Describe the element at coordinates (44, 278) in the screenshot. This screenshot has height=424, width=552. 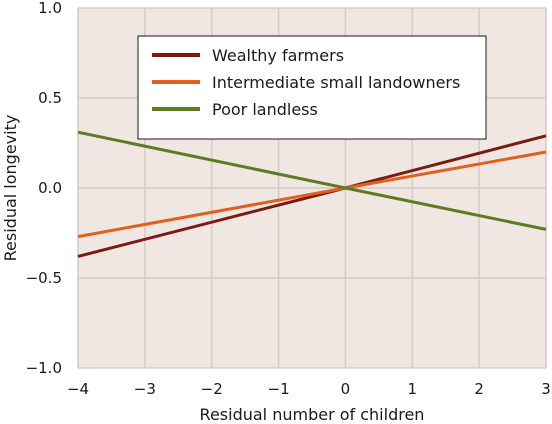
I see `y-tick-label: −0.5` at that location.